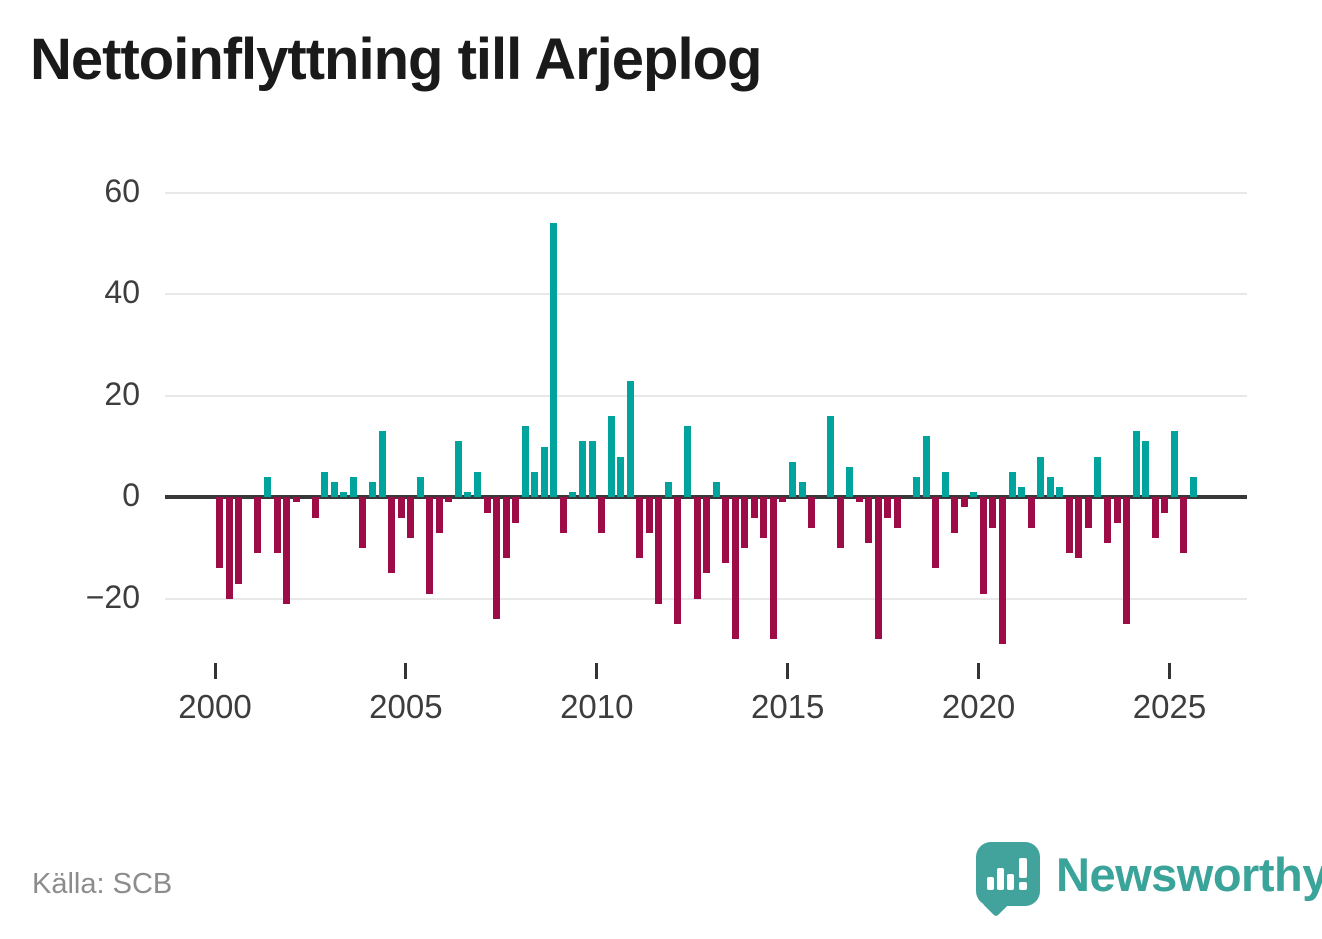 This screenshot has height=939, width=1322. Describe the element at coordinates (983, 545) in the screenshot. I see `bar-2020-q1` at that location.